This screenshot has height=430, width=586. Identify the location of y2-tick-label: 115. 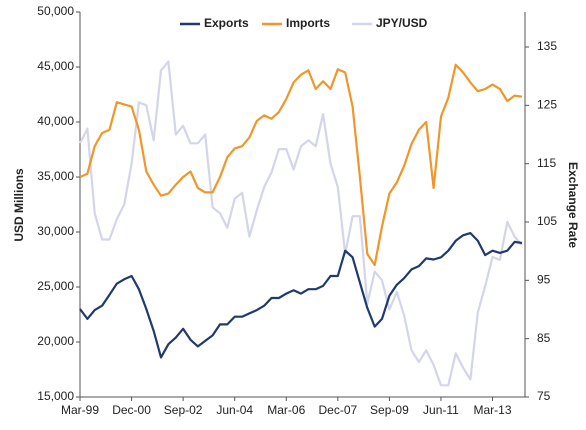
(546, 163).